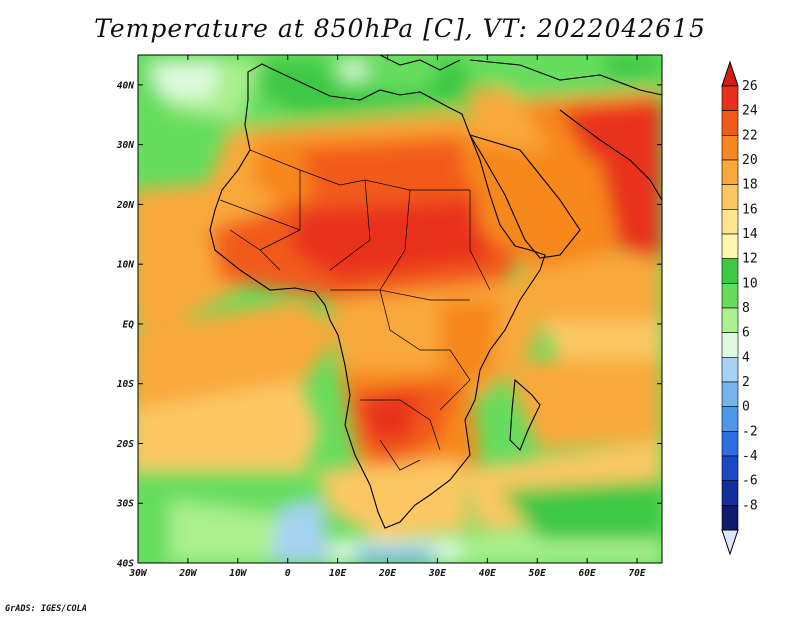 The height and width of the screenshot is (618, 800). What do you see at coordinates (125, 145) in the screenshot?
I see `lat-tick-label: 30N` at bounding box center [125, 145].